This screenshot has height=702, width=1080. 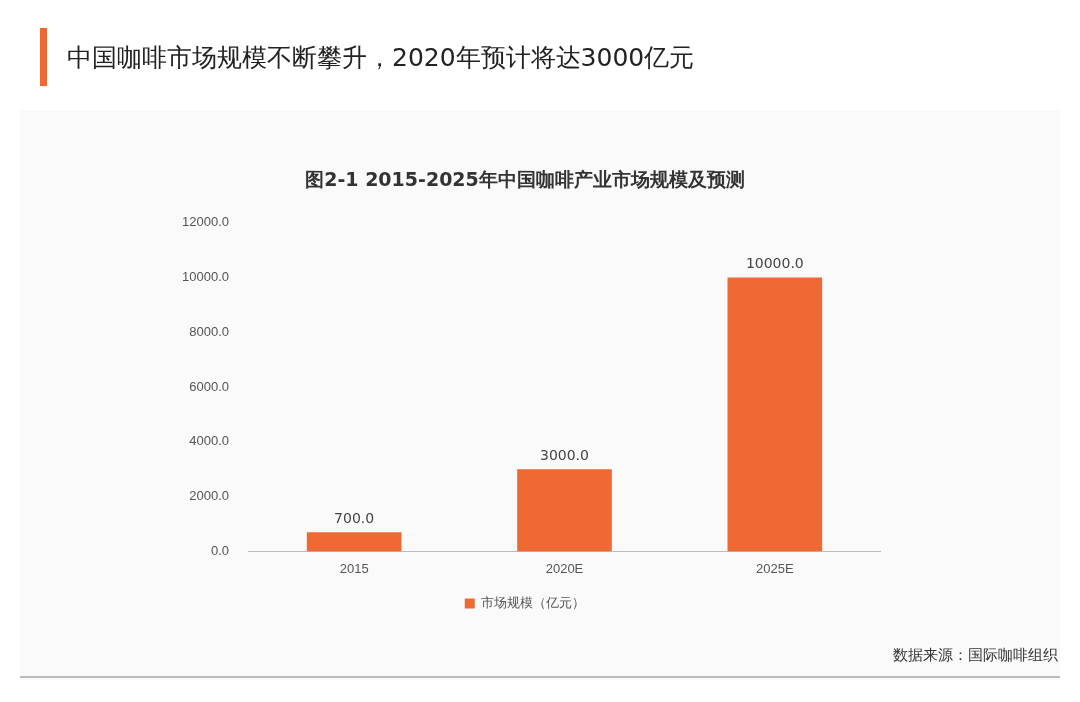 I want to click on source-note: 数据来源：国际咖啡组织, so click(x=975, y=655).